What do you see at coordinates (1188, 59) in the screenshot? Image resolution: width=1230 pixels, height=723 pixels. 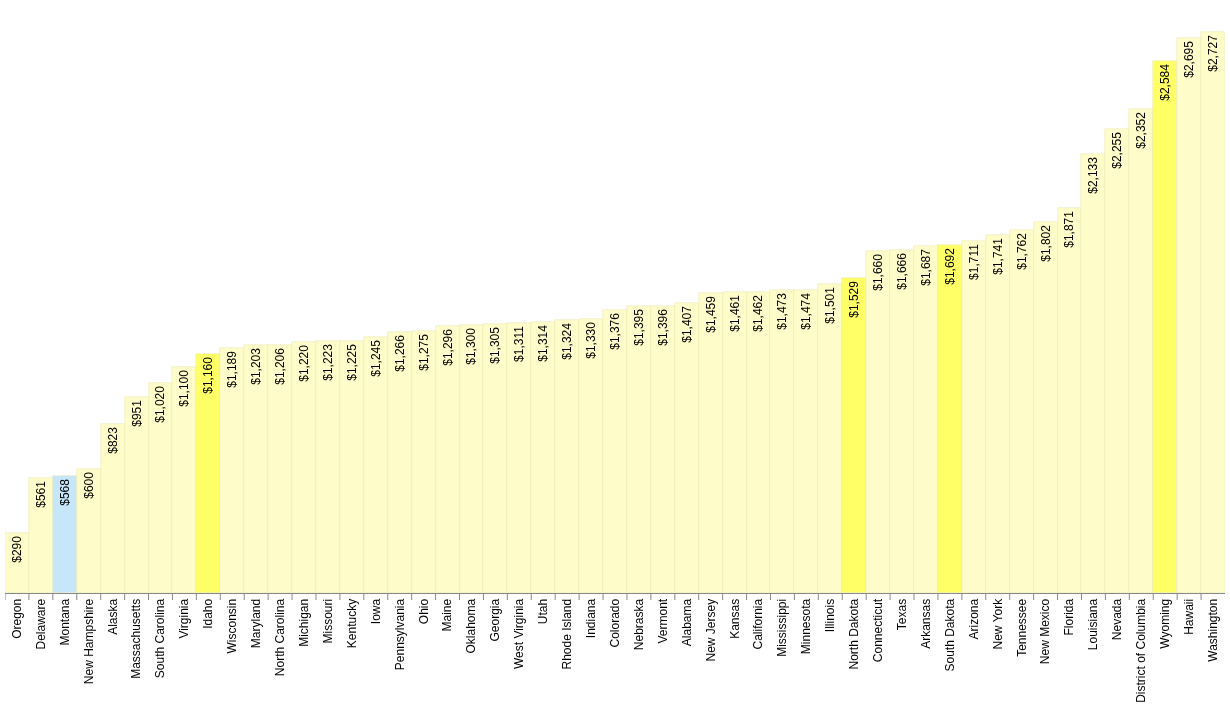 I see `data-label: $2,695` at bounding box center [1188, 59].